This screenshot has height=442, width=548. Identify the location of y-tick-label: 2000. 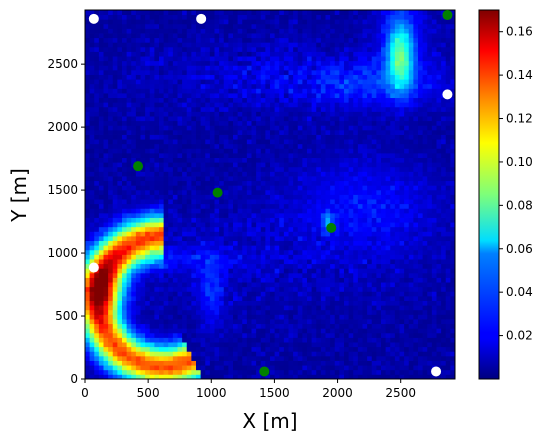
(62, 127).